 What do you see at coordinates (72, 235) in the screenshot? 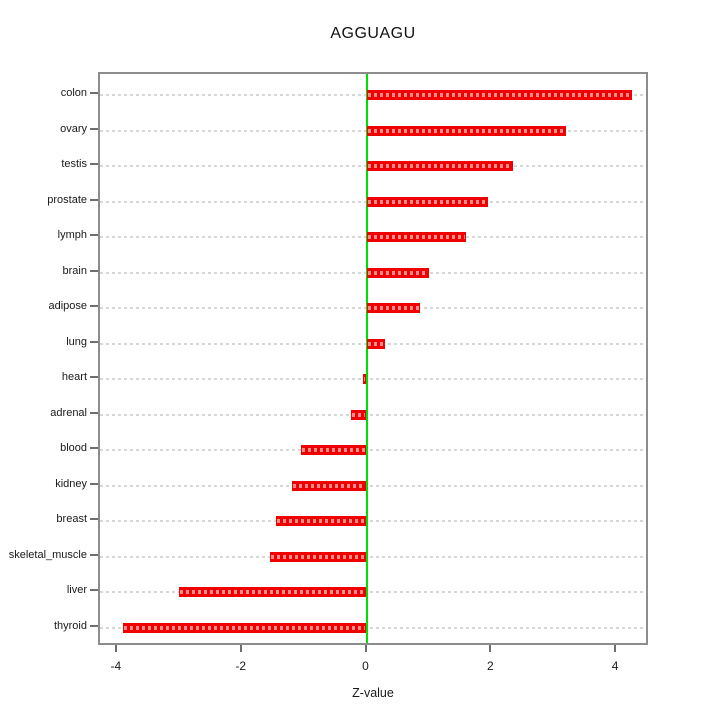
I see `category-label: lymph` at bounding box center [72, 235].